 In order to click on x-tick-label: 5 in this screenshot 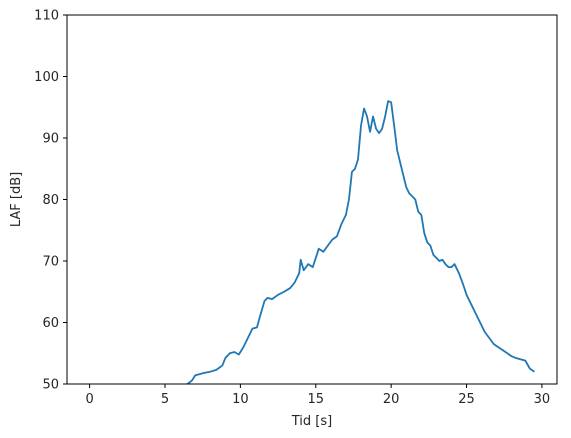, I will do `click(165, 399)`.